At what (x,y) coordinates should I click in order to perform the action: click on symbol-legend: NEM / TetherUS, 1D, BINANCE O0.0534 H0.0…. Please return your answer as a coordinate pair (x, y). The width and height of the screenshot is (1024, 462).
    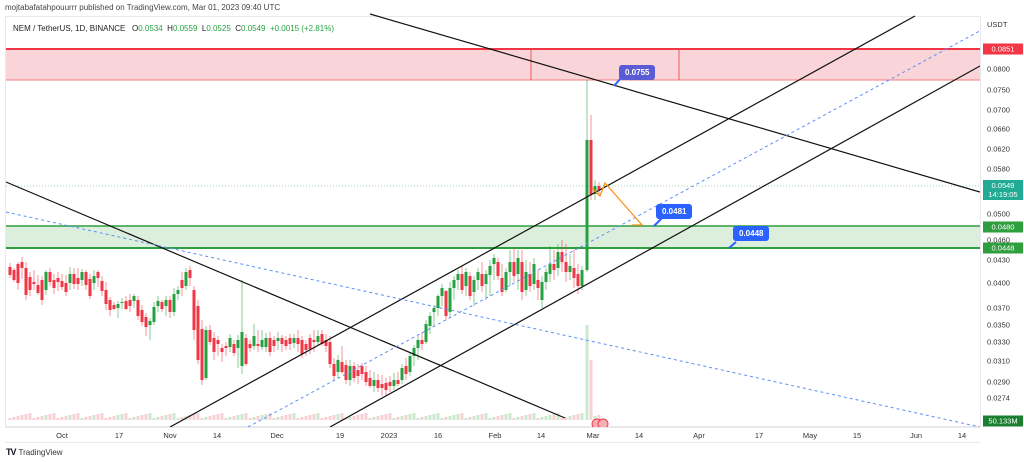
    Looking at the image, I should click on (173, 28).